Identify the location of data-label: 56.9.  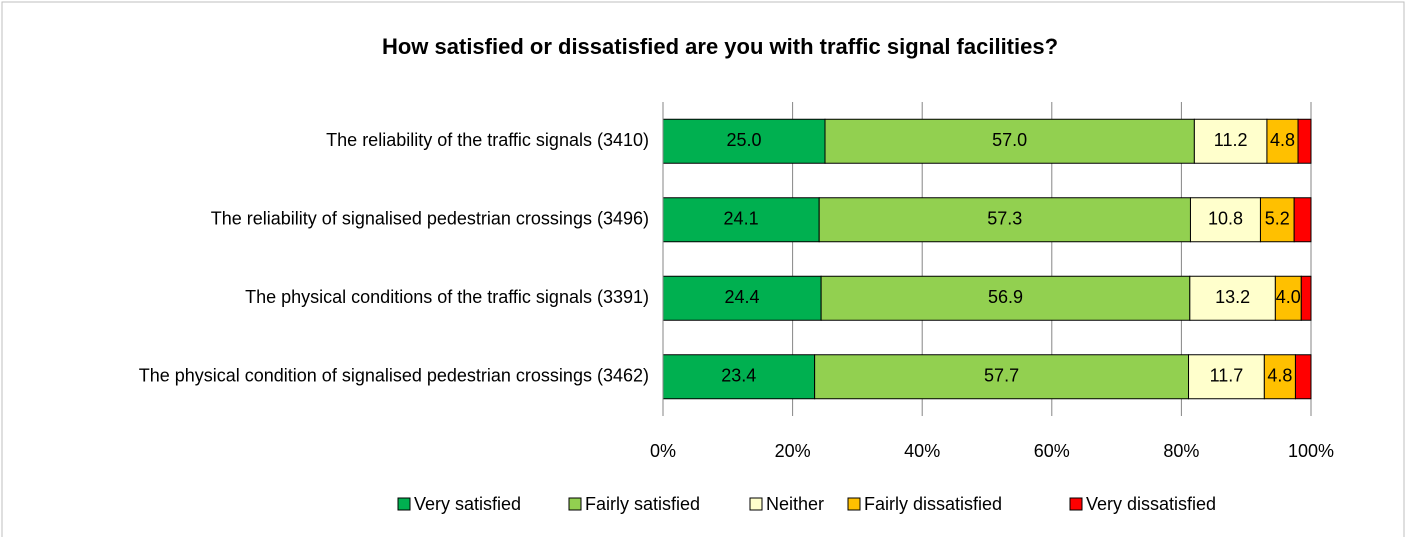
(1005, 297).